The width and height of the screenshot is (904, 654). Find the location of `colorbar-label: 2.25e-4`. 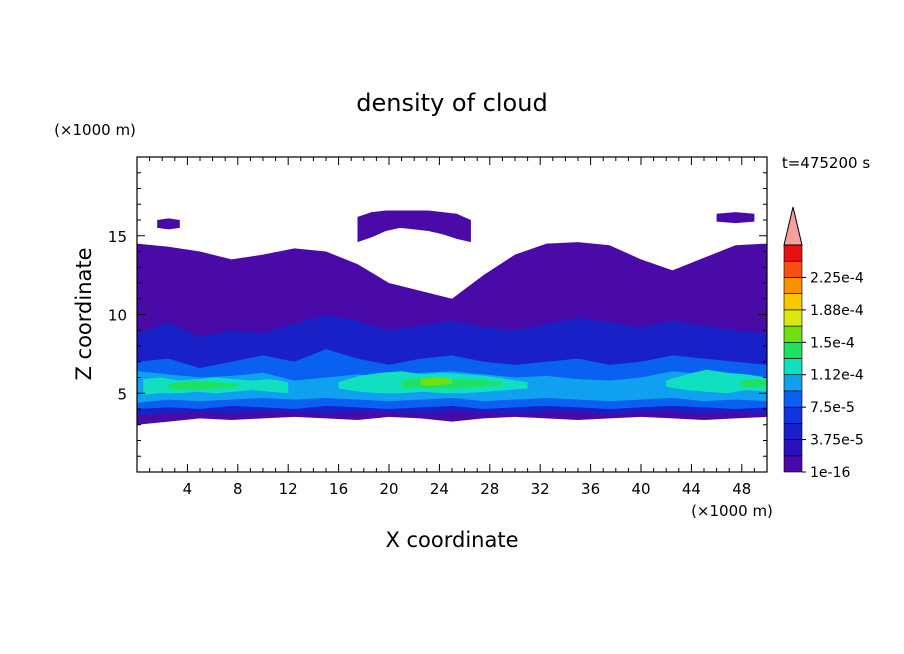

colorbar-label: 2.25e-4 is located at coordinates (837, 278).